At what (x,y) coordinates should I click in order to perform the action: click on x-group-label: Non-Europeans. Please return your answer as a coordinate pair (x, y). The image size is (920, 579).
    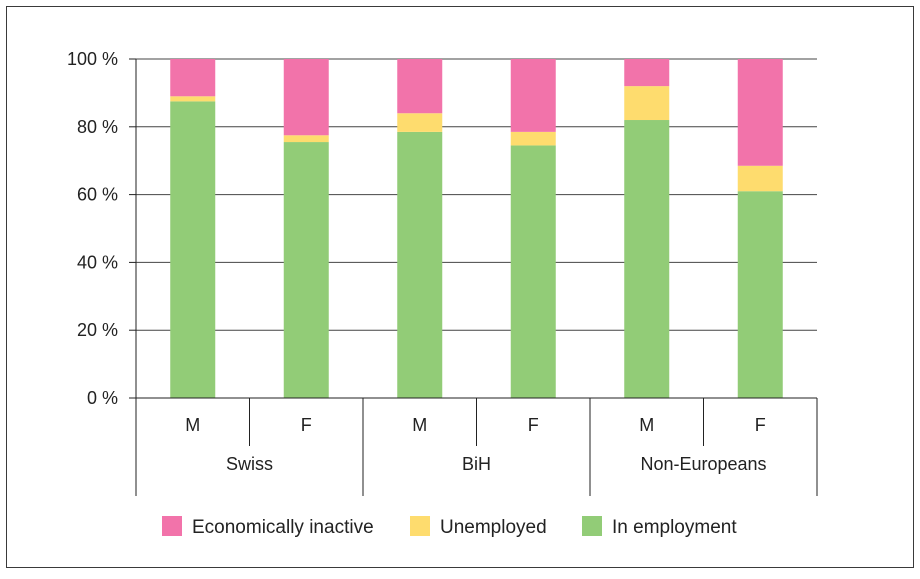
    Looking at the image, I should click on (703, 464).